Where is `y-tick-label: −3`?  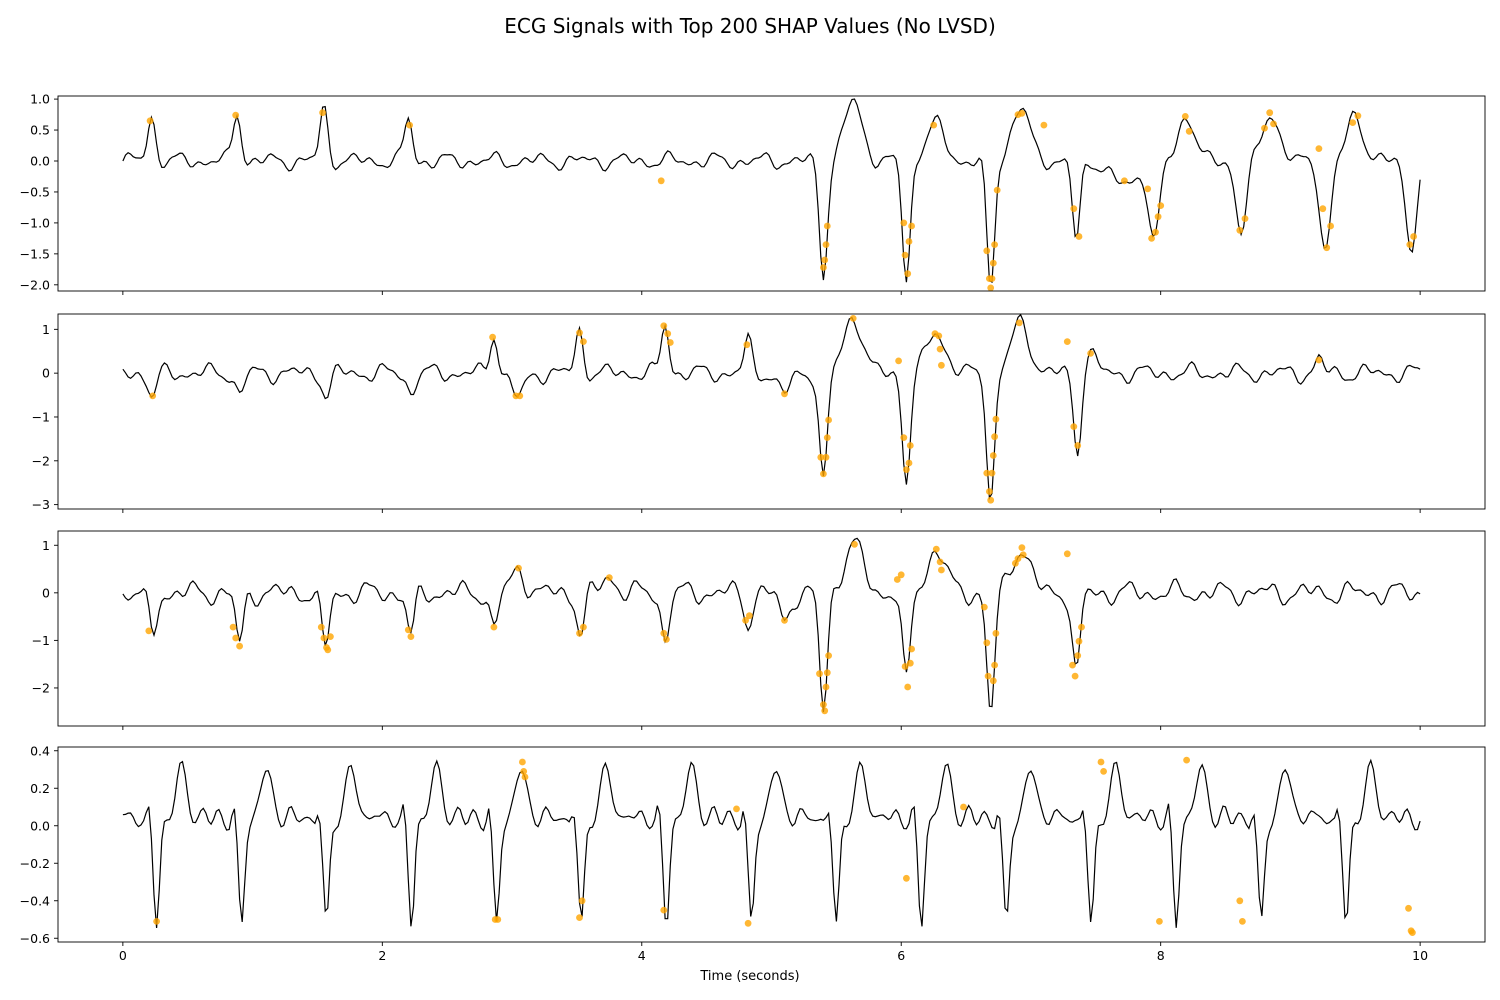
y-tick-label: −3 is located at coordinates (41, 504).